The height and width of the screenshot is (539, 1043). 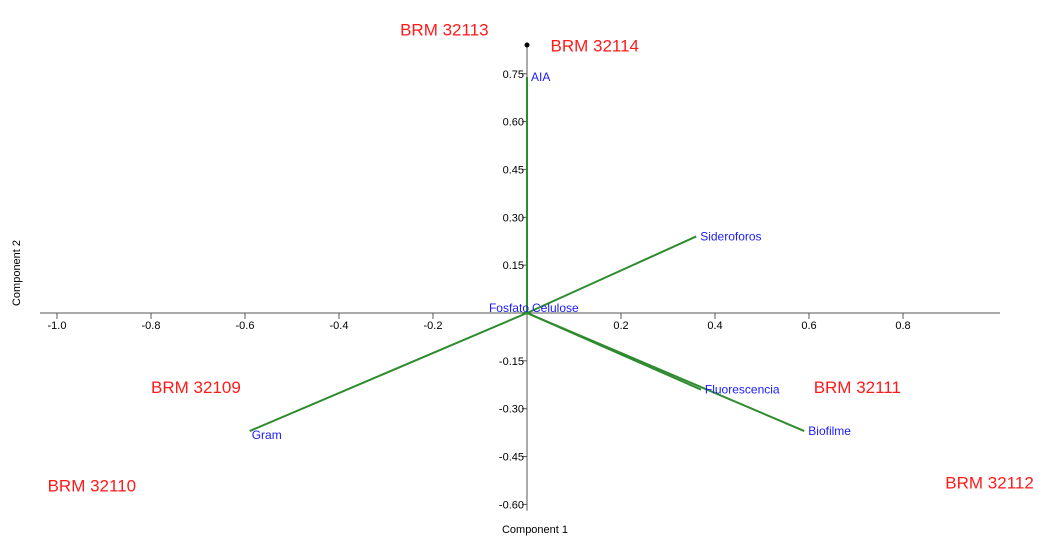 What do you see at coordinates (829, 431) in the screenshot?
I see `variable-label: Biofilme` at bounding box center [829, 431].